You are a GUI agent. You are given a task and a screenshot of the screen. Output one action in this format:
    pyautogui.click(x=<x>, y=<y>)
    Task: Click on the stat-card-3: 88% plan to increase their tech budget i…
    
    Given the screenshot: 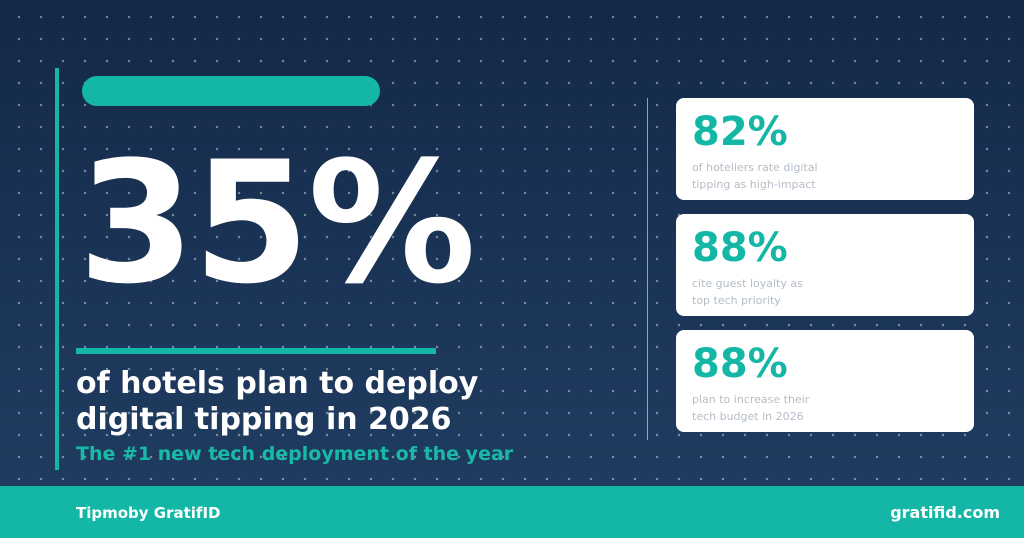 What is the action you would take?
    pyautogui.click(x=825, y=381)
    